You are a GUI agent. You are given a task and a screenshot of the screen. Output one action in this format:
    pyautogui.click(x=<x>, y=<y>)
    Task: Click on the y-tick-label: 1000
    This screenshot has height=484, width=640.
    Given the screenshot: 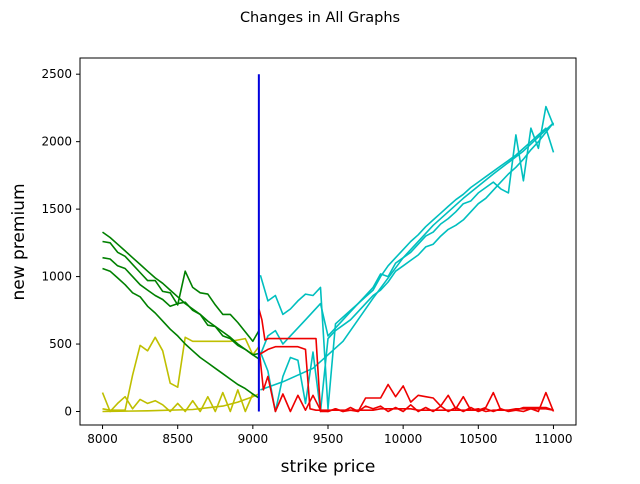 What is the action you would take?
    pyautogui.click(x=56, y=277)
    